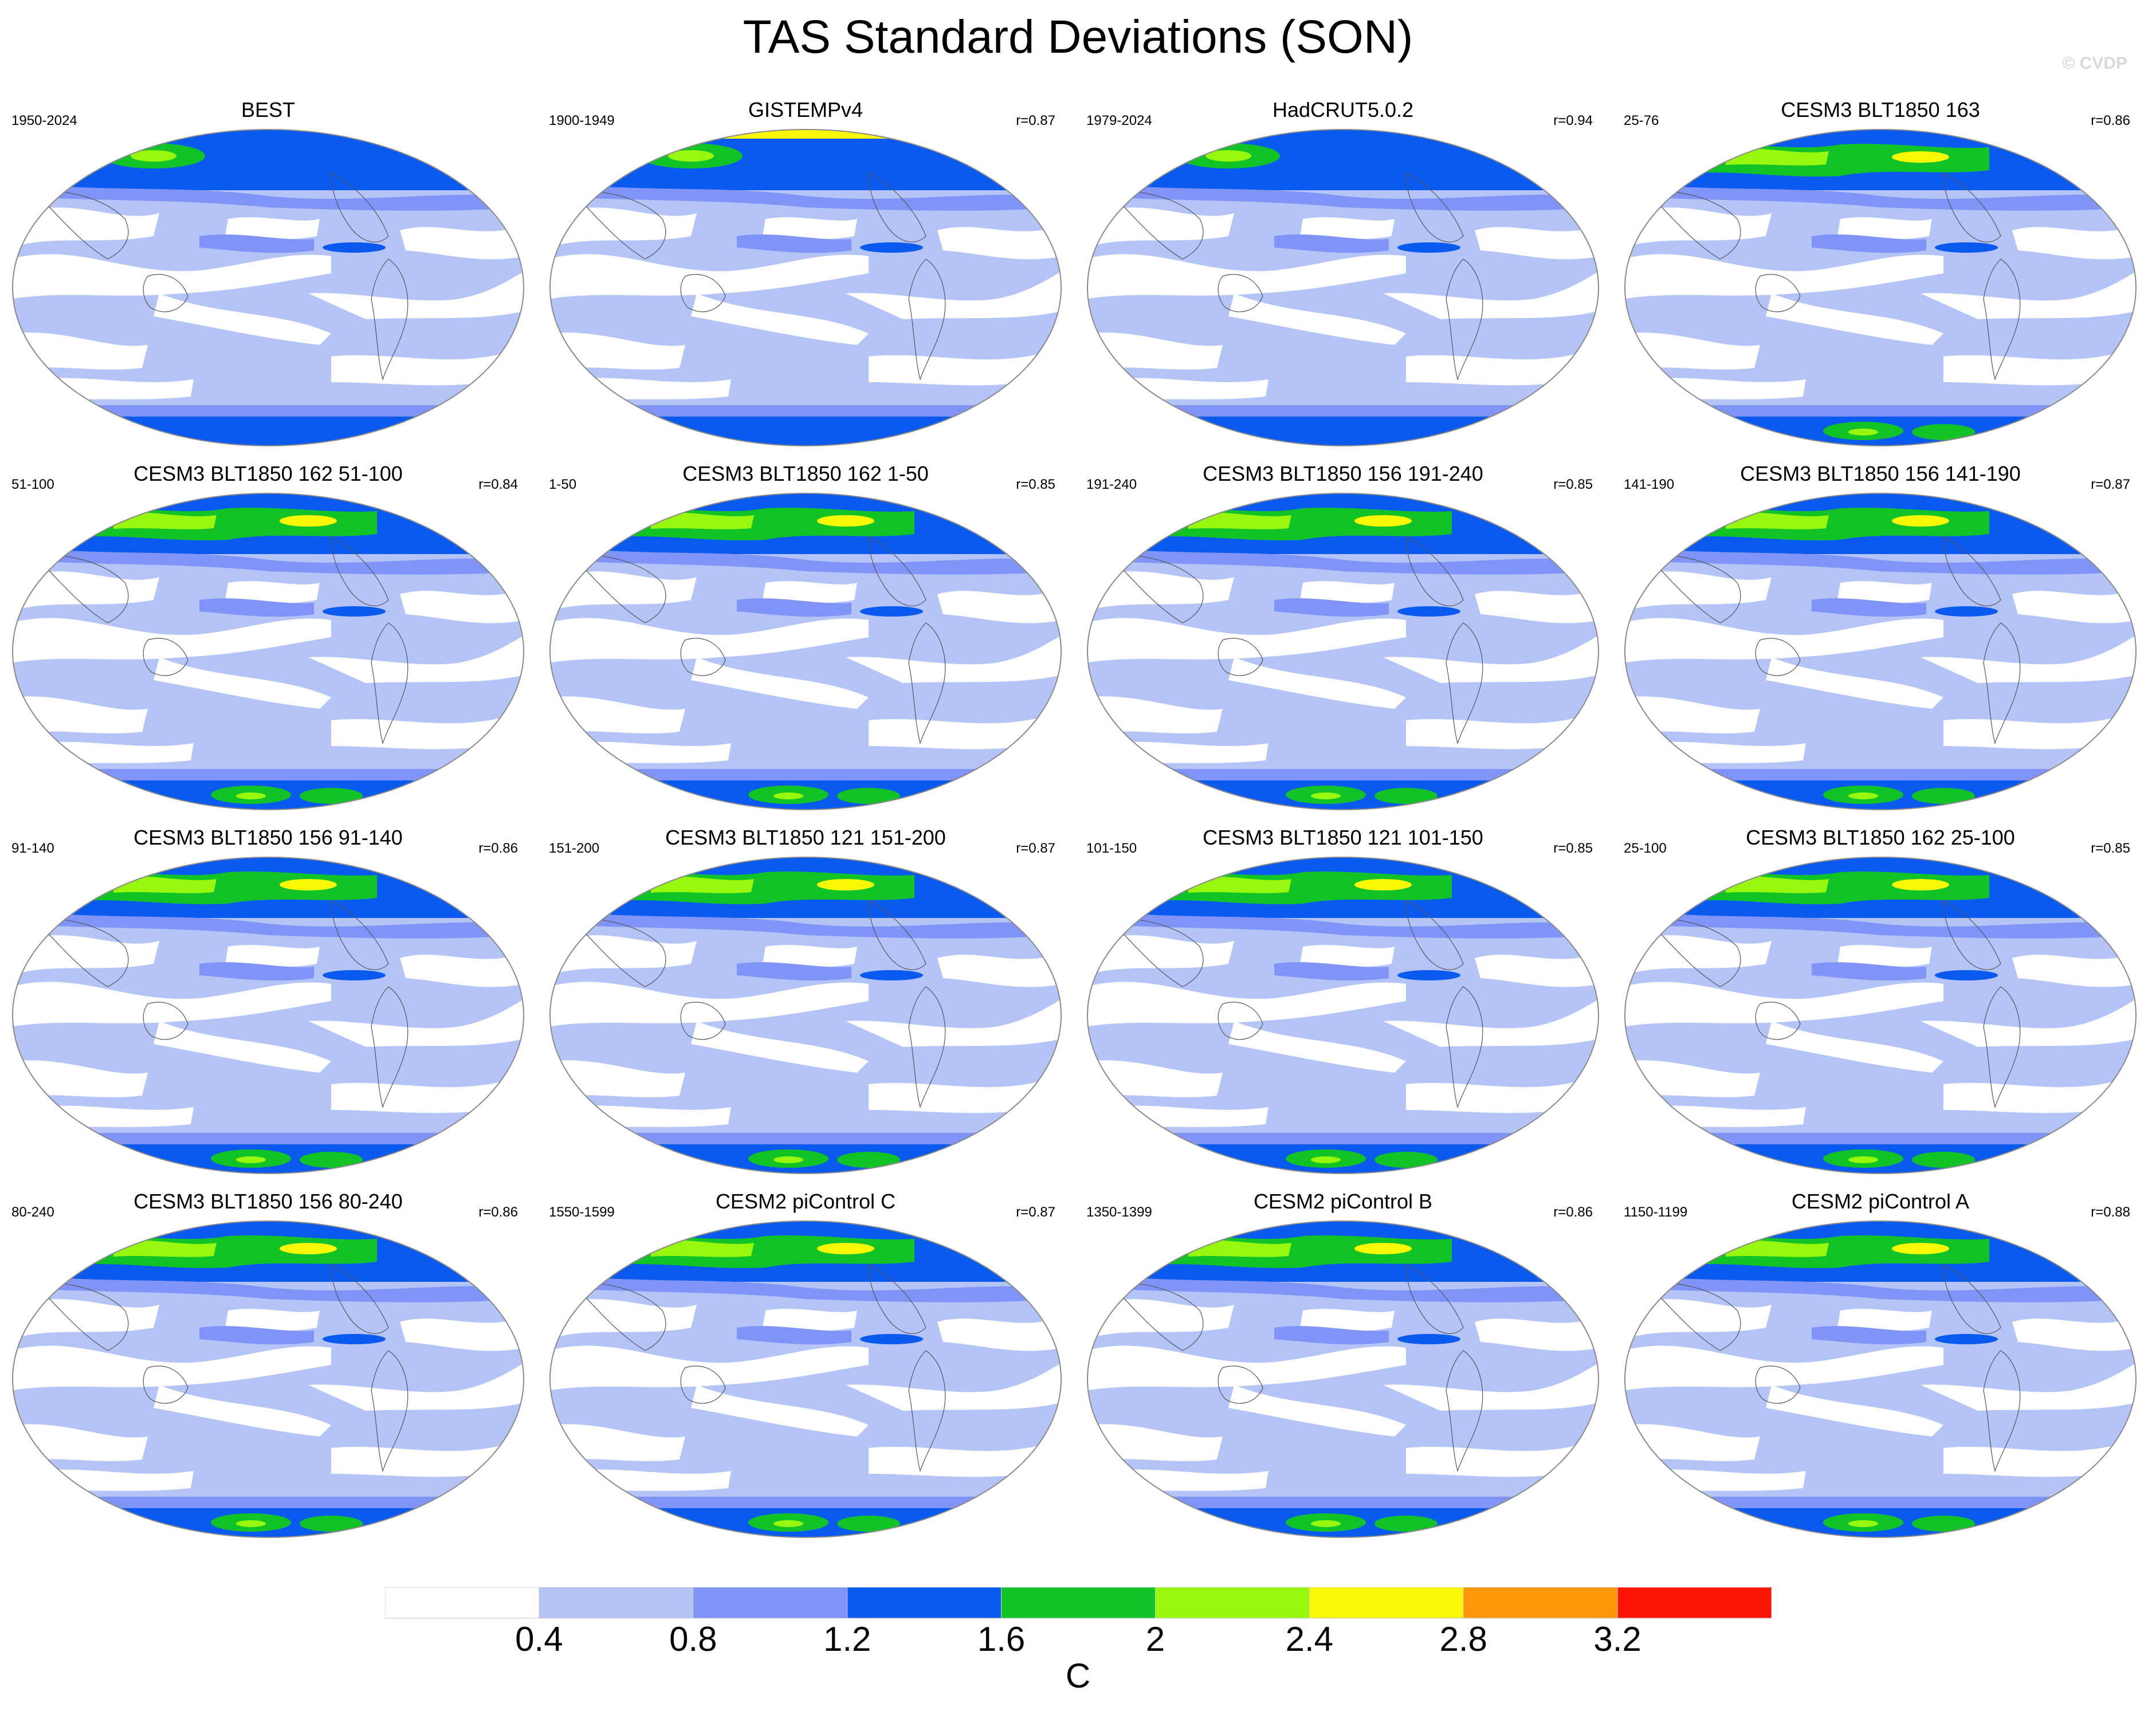  What do you see at coordinates (268, 473) in the screenshot?
I see `panel-title: CESM3 BLT1850 162 51-100` at bounding box center [268, 473].